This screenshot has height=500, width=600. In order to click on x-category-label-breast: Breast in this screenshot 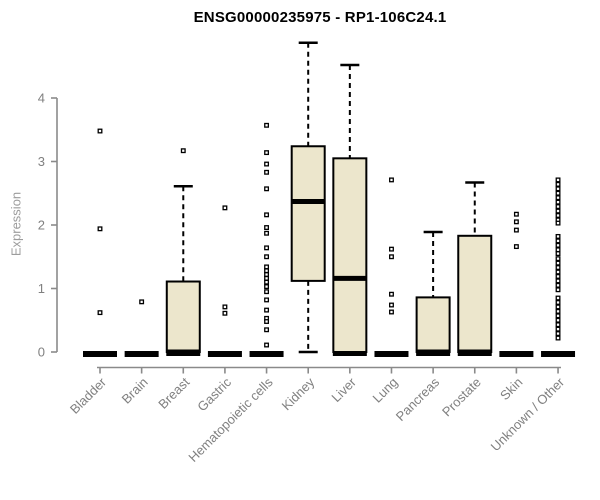, I will do `click(173, 392)`.